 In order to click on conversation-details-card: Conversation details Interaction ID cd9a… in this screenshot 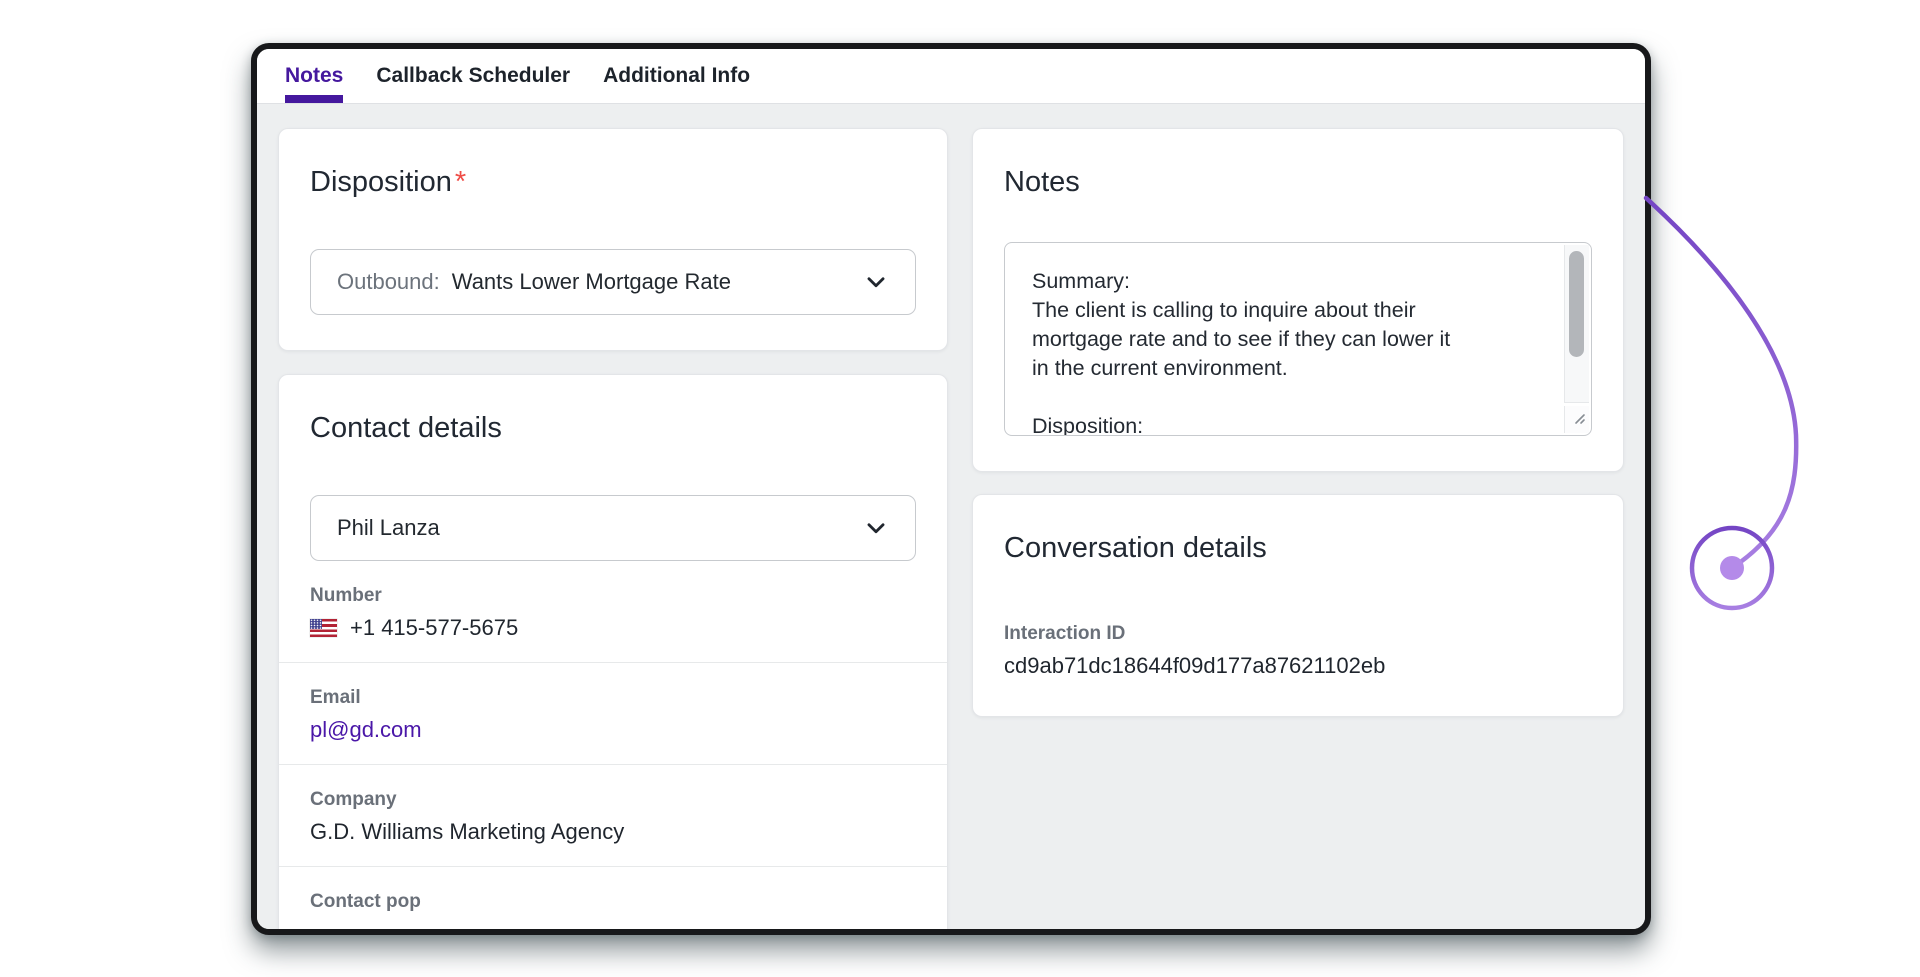, I will do `click(1298, 605)`.